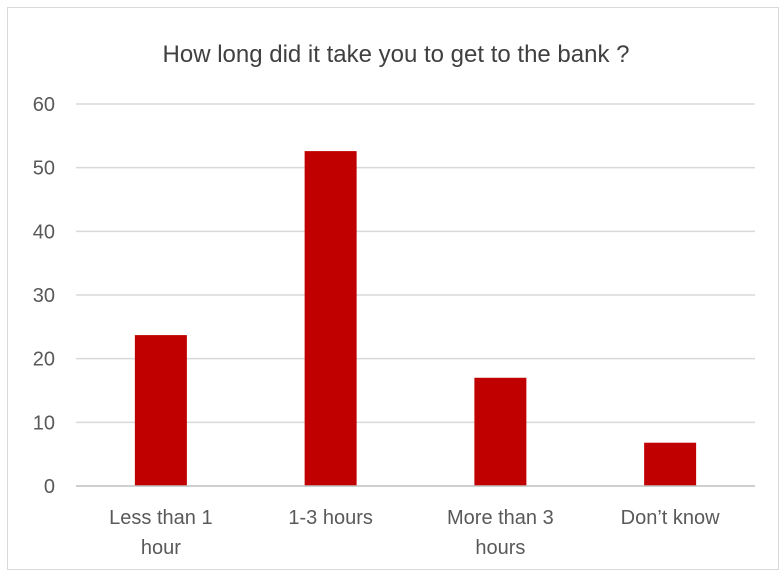 The image size is (782, 573). I want to click on y-tick-label: 0, so click(49, 487).